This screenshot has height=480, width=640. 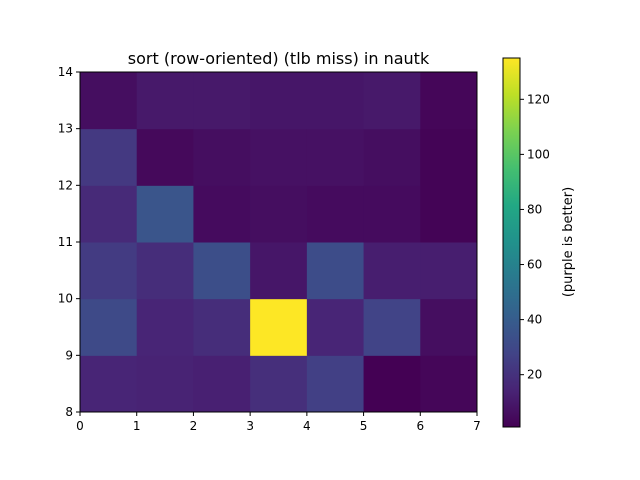 I want to click on x-tick-label: 7, so click(x=477, y=426).